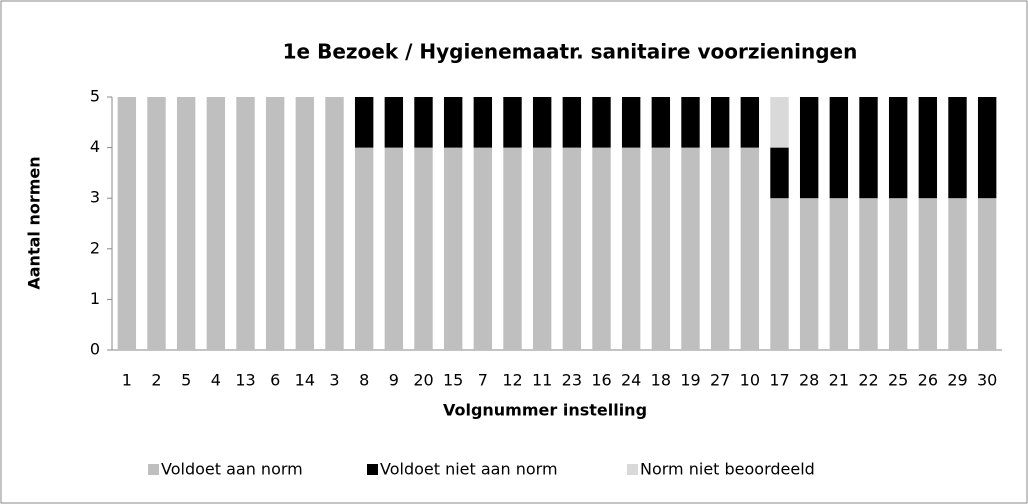 The height and width of the screenshot is (504, 1028). I want to click on y-tick-label: 2, so click(95, 247).